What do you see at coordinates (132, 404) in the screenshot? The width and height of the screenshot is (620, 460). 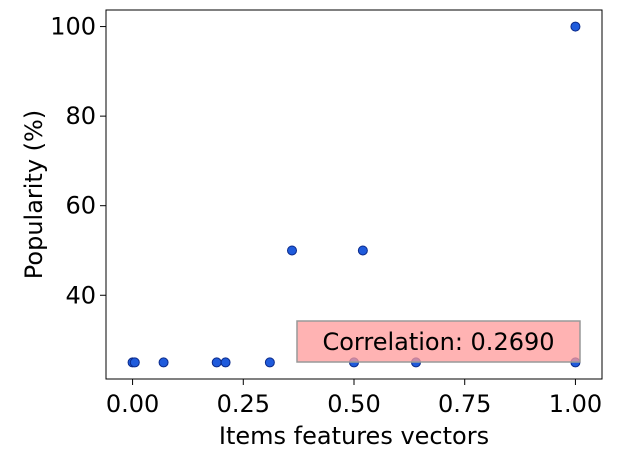 I see `x-tick-label: 0.00` at bounding box center [132, 404].